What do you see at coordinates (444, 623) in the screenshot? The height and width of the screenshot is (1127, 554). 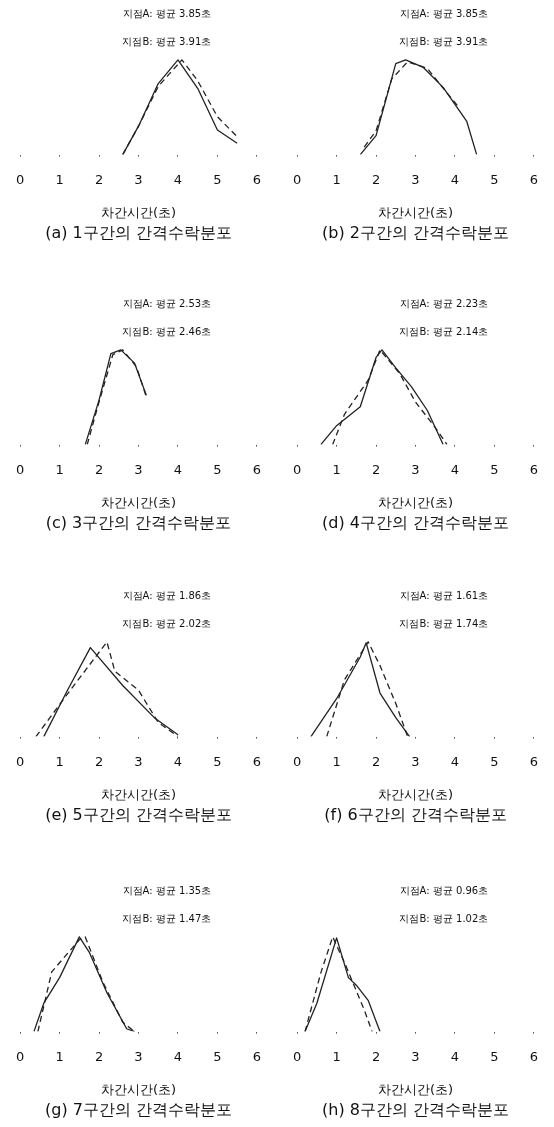 I see `text: 지점B: 평균 1.74초` at bounding box center [444, 623].